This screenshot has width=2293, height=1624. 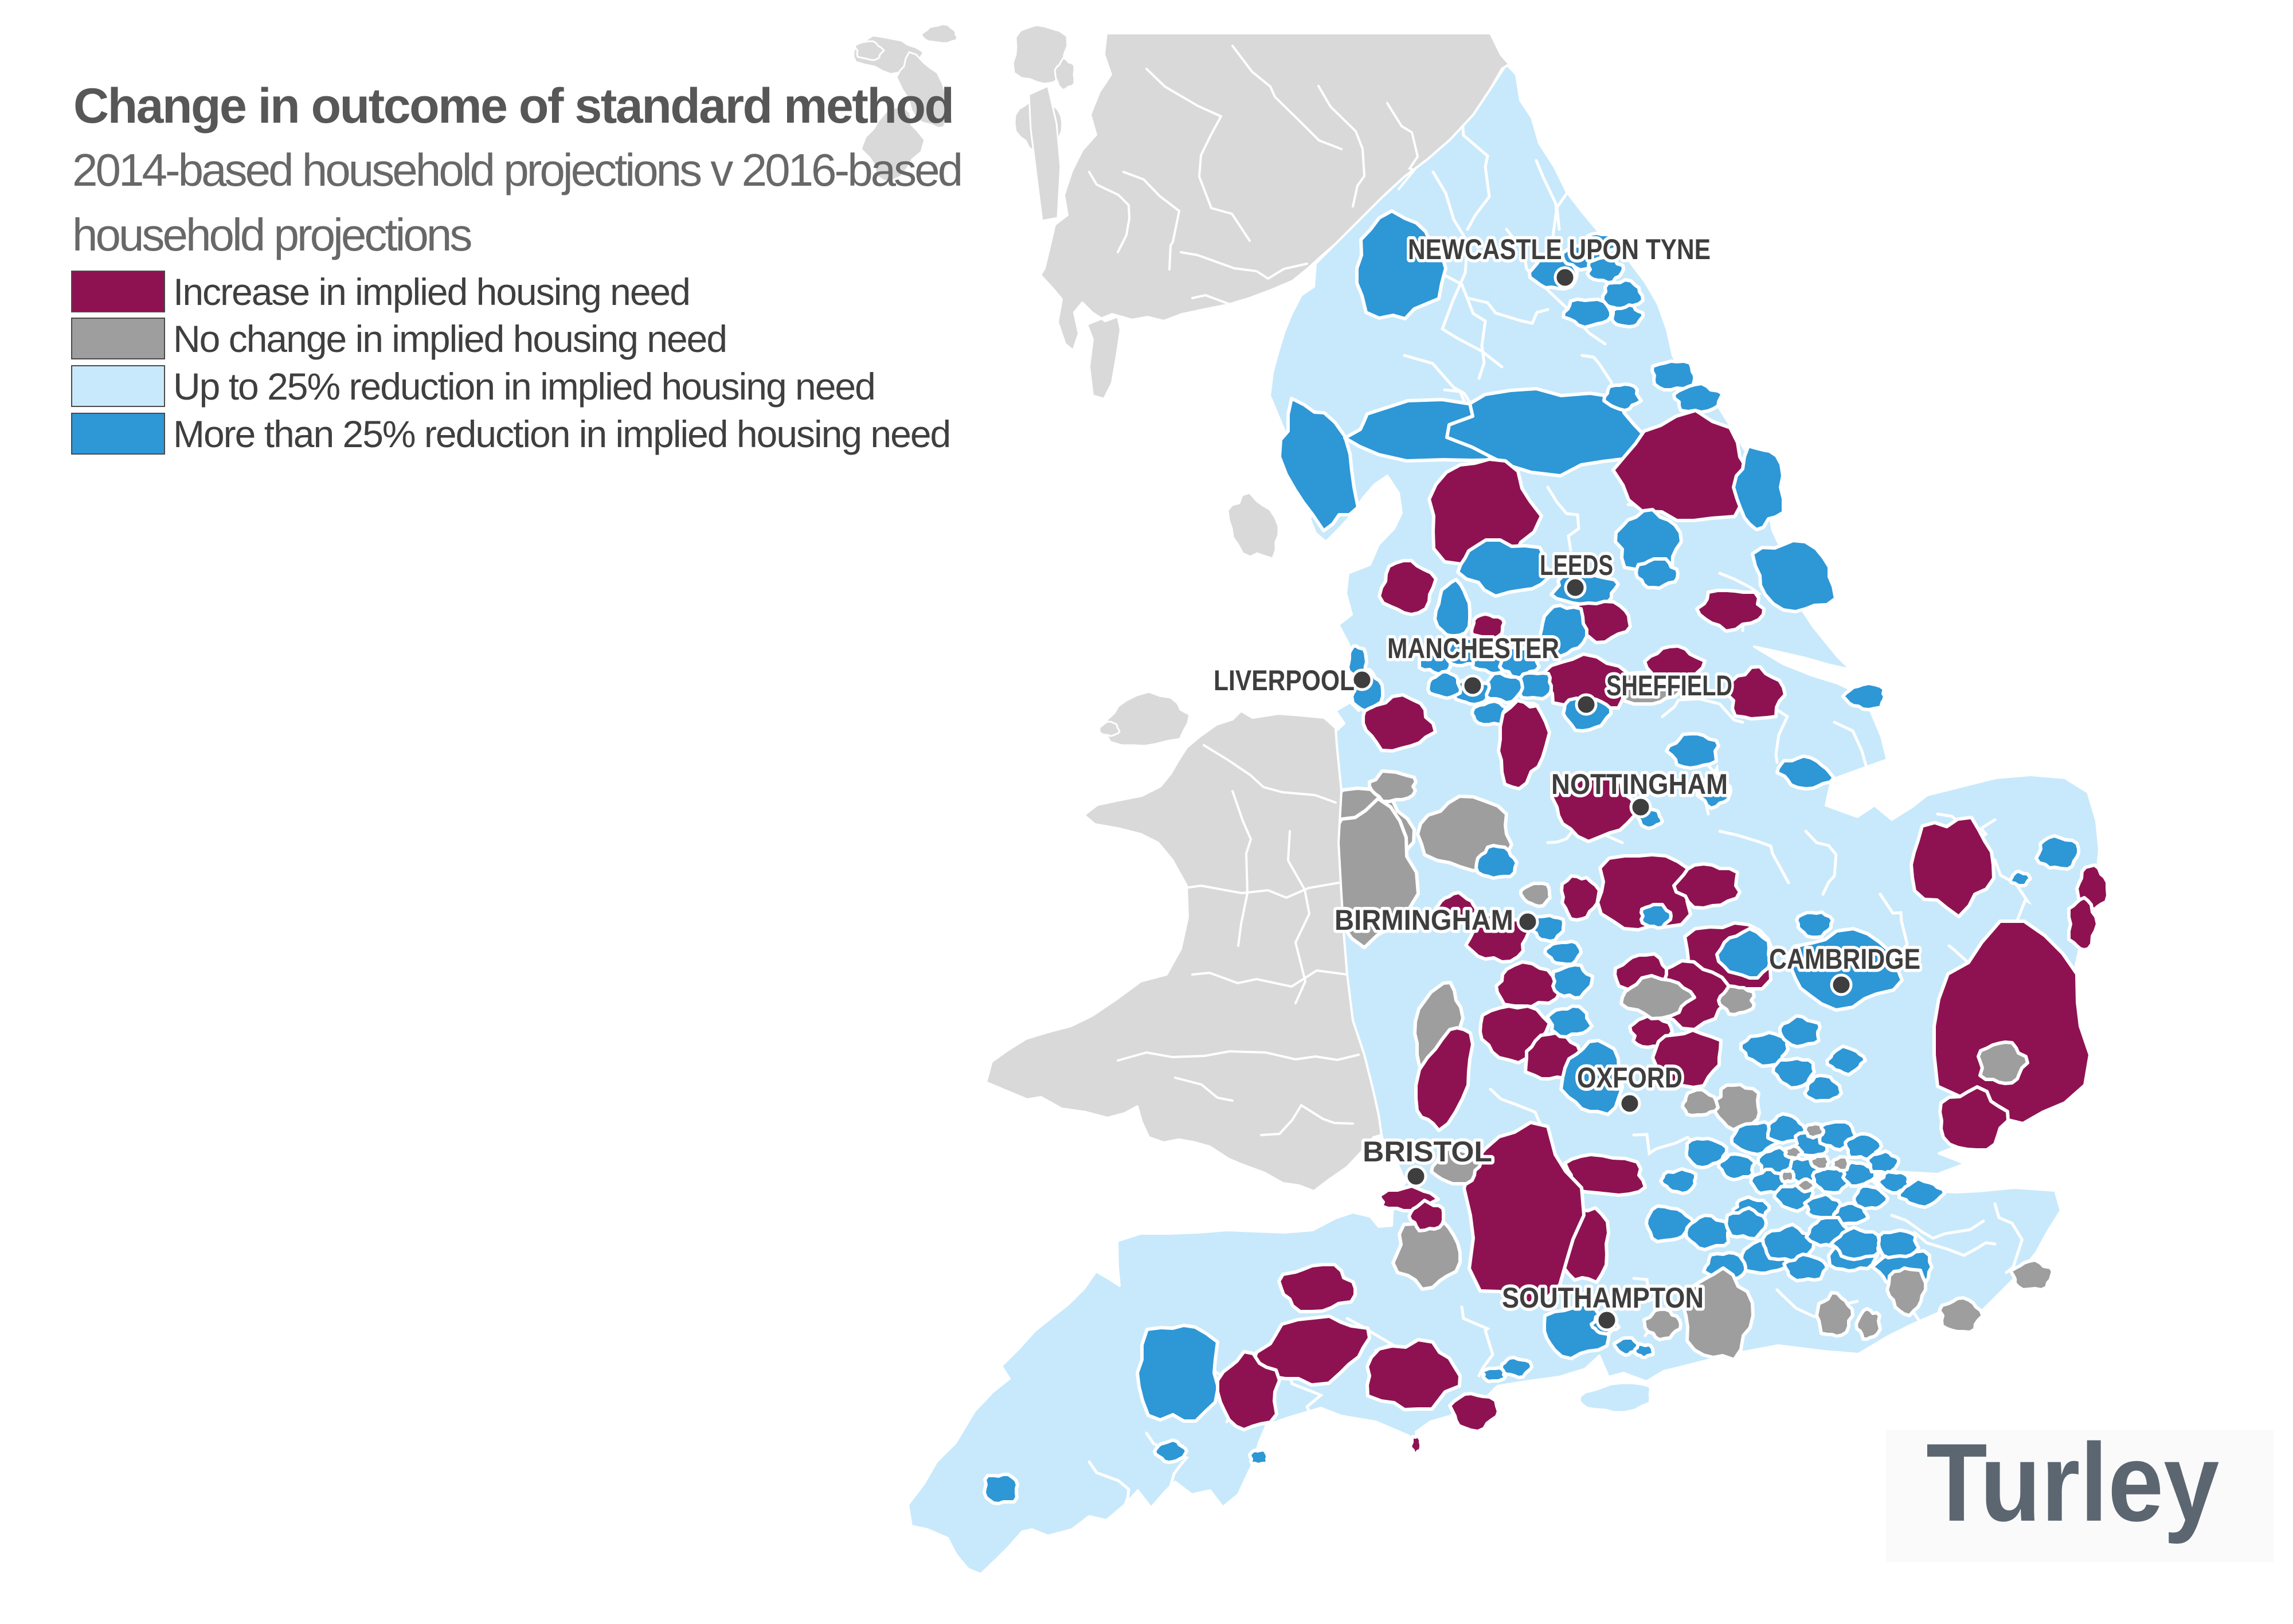 I want to click on svg-text: MANCHESTER, so click(x=1473, y=648).